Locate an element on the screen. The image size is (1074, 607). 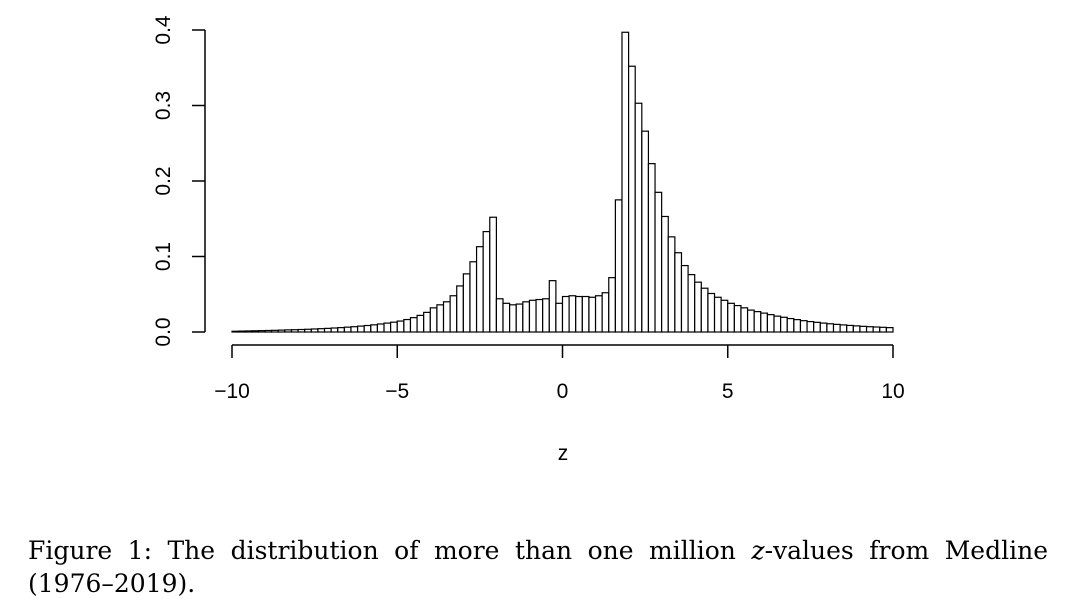
caption-suffix: -values from Medline (1976–2019). is located at coordinates (538, 567).